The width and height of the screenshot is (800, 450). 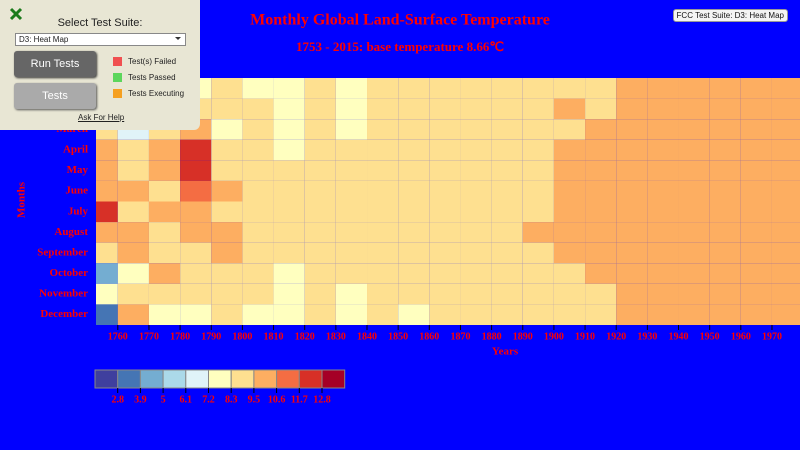 What do you see at coordinates (492, 336) in the screenshot?
I see `x-tick-label: 1880` at bounding box center [492, 336].